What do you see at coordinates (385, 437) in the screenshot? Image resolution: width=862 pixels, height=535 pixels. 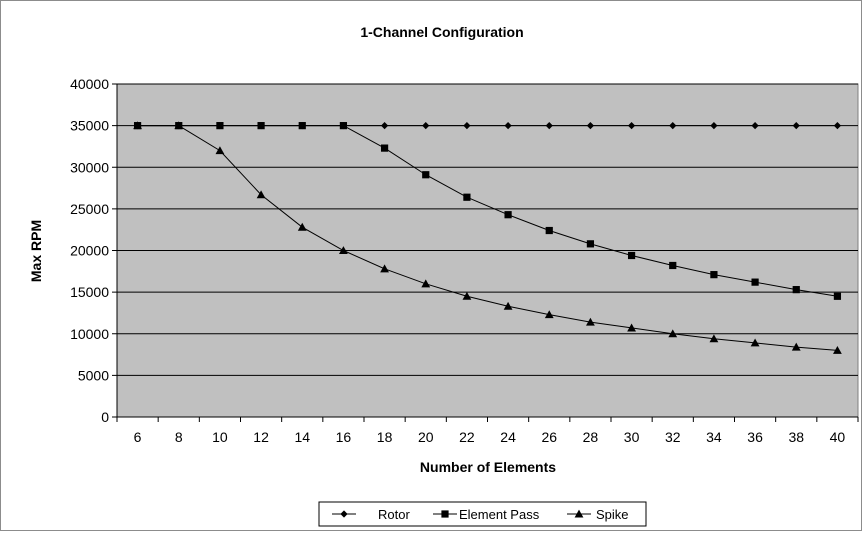 I see `x-tick-label: 18` at bounding box center [385, 437].